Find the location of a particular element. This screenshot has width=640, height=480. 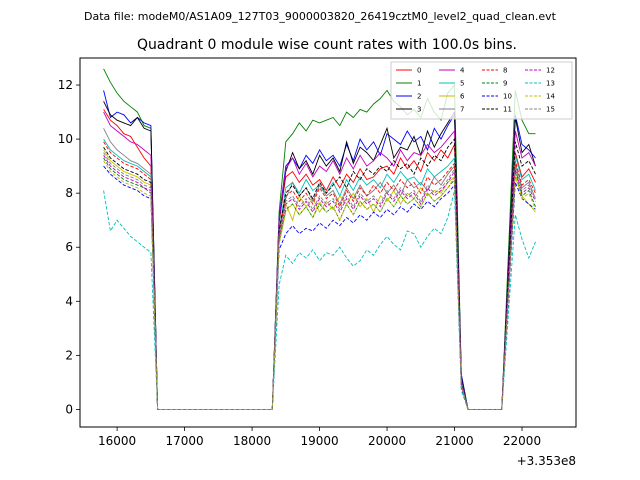

legend-label-1: 1 is located at coordinates (419, 84).